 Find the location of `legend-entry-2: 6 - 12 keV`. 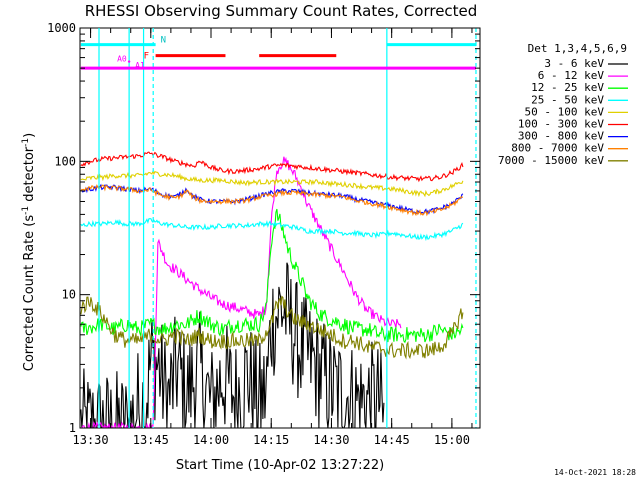

legend-entry-2: 6 - 12 keV is located at coordinates (571, 75).